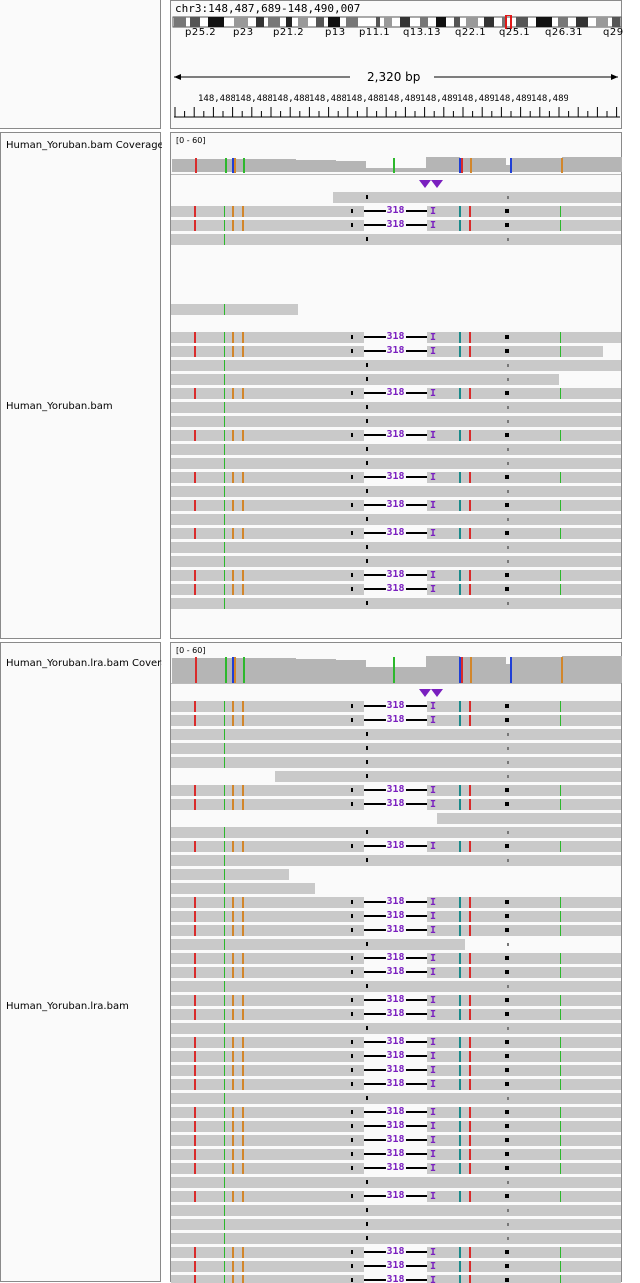  Describe the element at coordinates (84, 663) in the screenshot. I see `coverage-track-name-2: Human_Yoruban.lra.bam Coverage` at that location.